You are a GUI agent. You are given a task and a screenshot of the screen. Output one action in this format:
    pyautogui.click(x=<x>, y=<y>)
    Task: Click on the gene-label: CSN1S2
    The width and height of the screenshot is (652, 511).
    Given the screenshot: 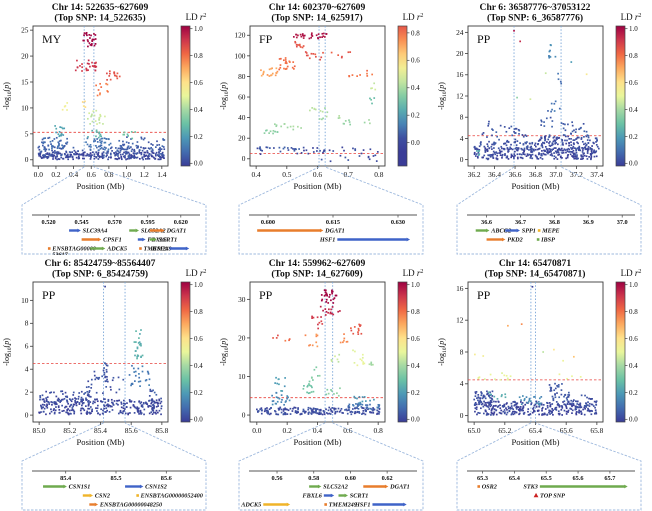 What is the action you would take?
    pyautogui.click(x=156, y=487)
    